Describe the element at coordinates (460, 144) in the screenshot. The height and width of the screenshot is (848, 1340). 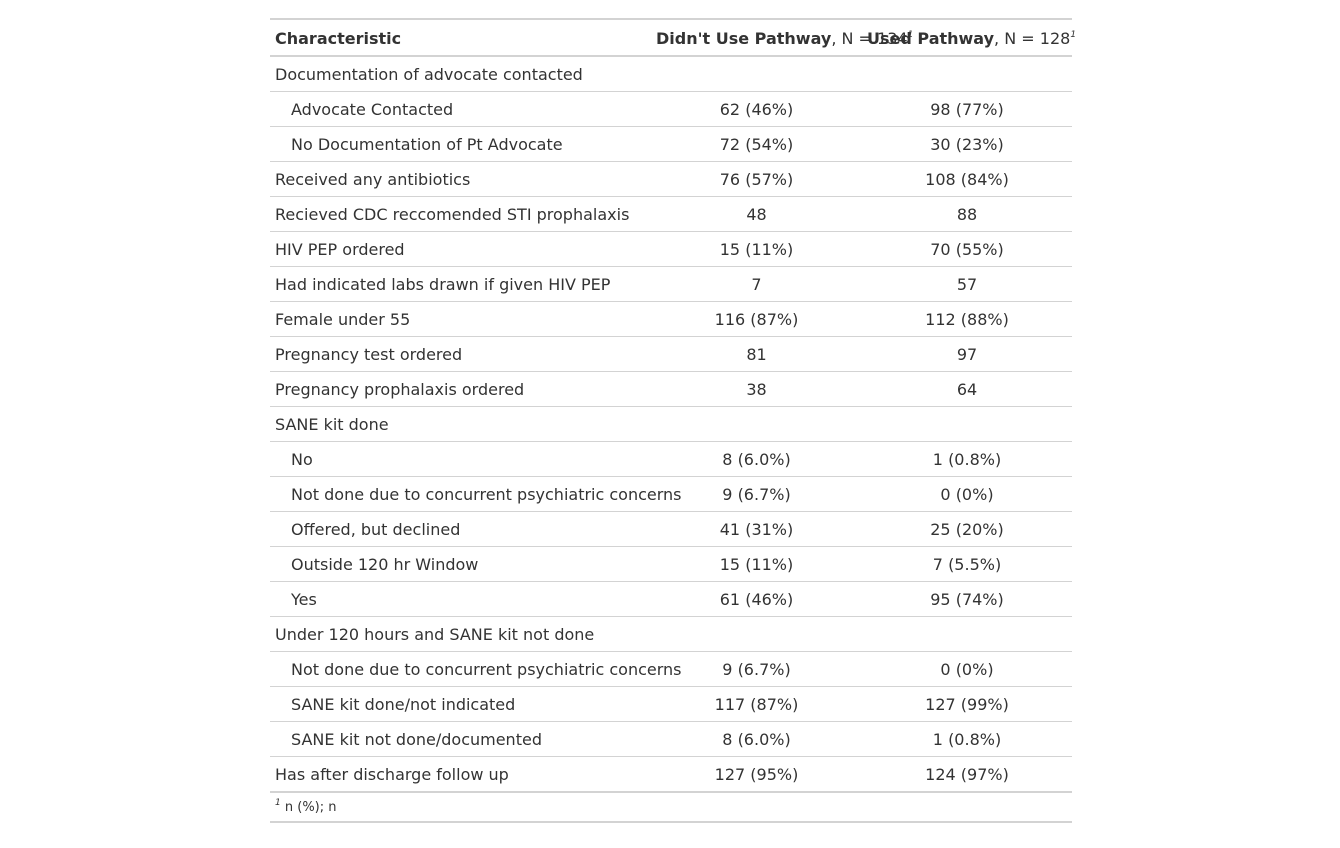
I see `row-label: No Documentation of Pt Advocate` at that location.